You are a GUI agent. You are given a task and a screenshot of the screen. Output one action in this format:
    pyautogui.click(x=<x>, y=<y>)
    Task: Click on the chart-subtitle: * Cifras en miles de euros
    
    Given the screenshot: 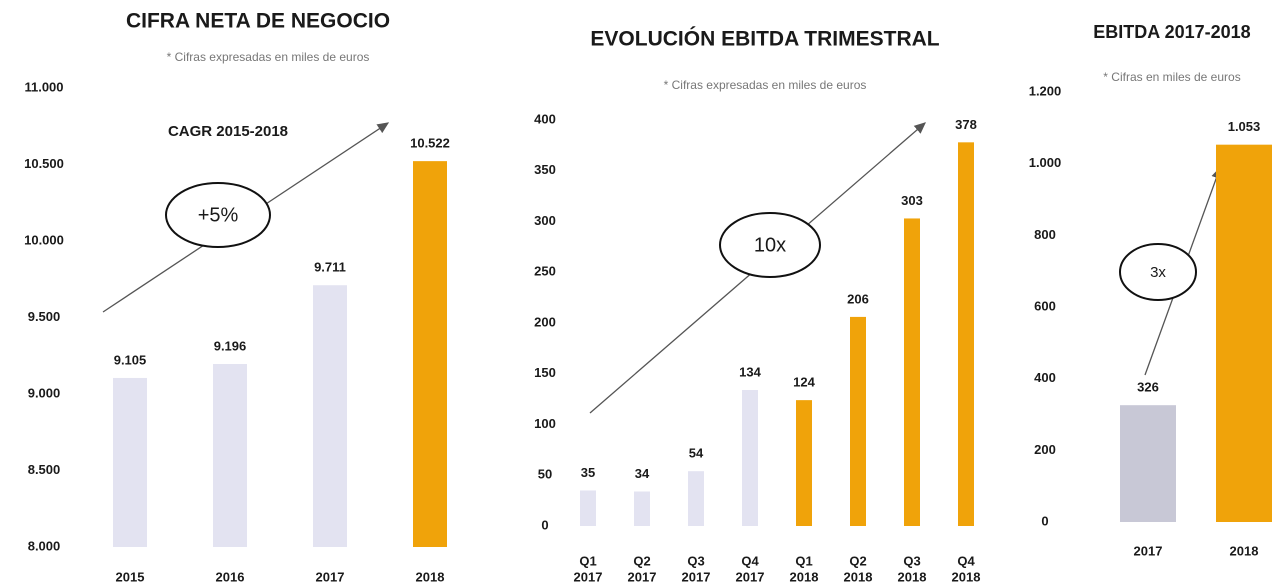 What is the action you would take?
    pyautogui.click(x=1171, y=77)
    